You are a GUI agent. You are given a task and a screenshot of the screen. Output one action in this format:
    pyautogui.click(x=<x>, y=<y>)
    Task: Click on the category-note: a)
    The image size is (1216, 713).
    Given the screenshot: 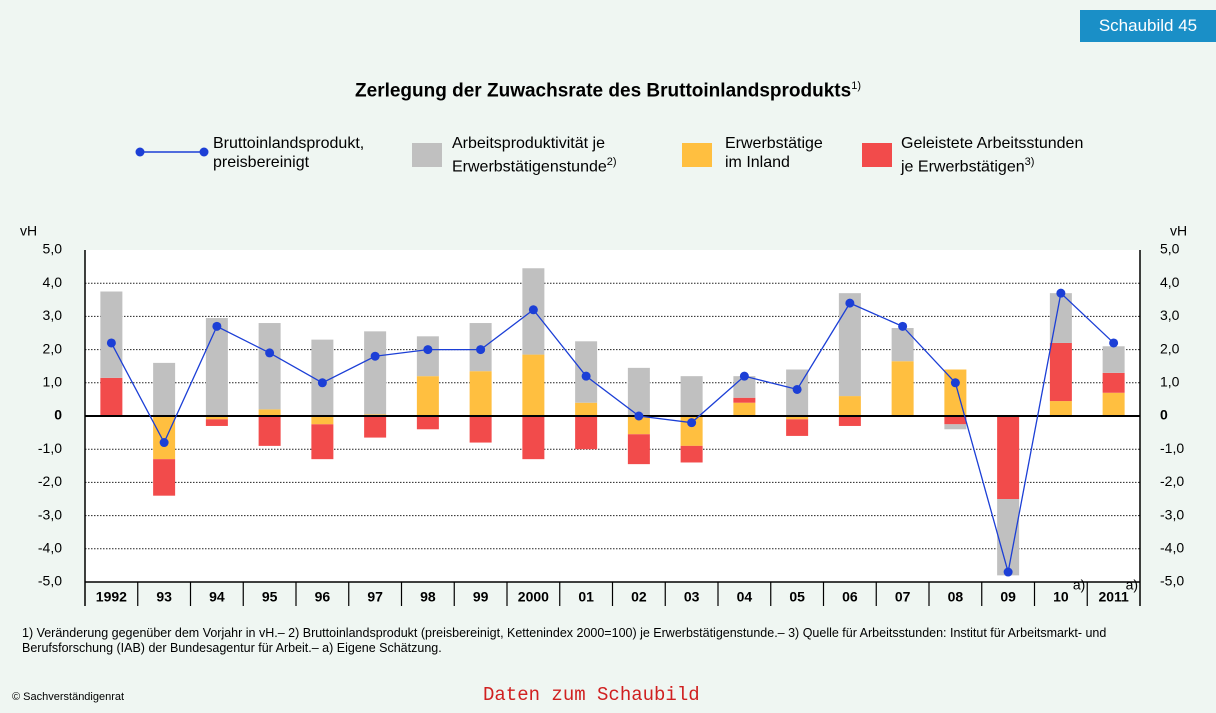 What is the action you would take?
    pyautogui.click(x=1132, y=585)
    